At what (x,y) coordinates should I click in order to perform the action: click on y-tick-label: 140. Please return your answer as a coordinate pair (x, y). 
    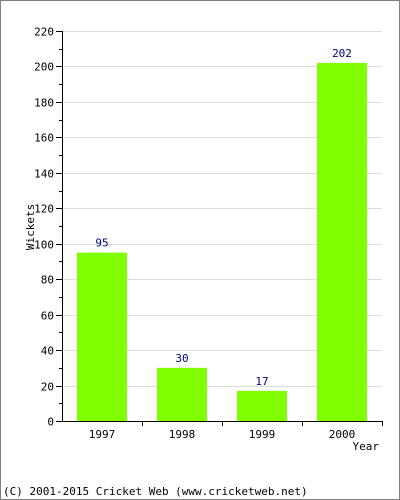
    Looking at the image, I should click on (44, 174).